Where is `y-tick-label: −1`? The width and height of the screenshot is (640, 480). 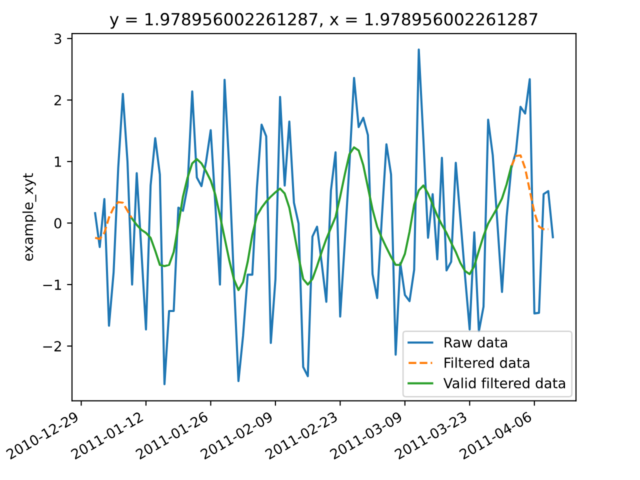
y-tick-label: −1 is located at coordinates (52, 285).